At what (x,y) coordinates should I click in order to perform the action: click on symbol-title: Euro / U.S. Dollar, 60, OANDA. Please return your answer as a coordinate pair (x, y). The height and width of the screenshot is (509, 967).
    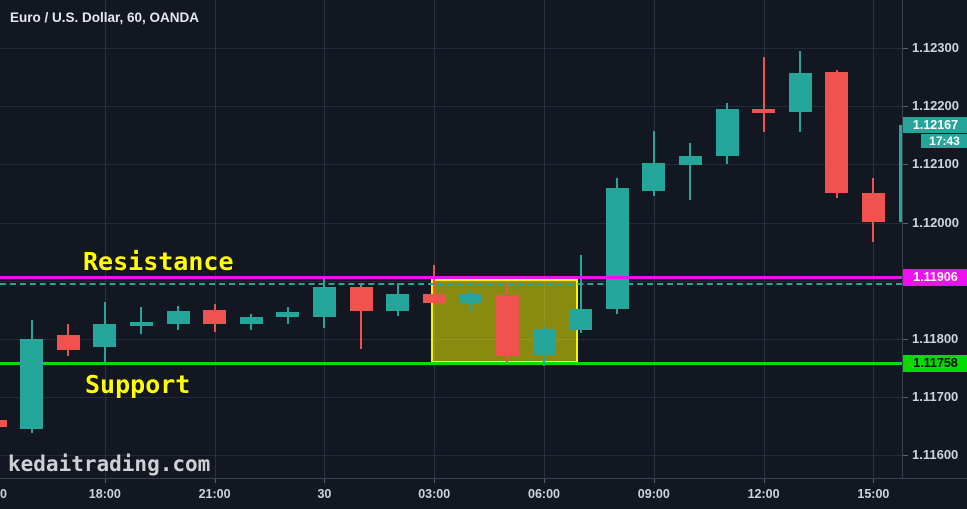
    Looking at the image, I should click on (105, 17).